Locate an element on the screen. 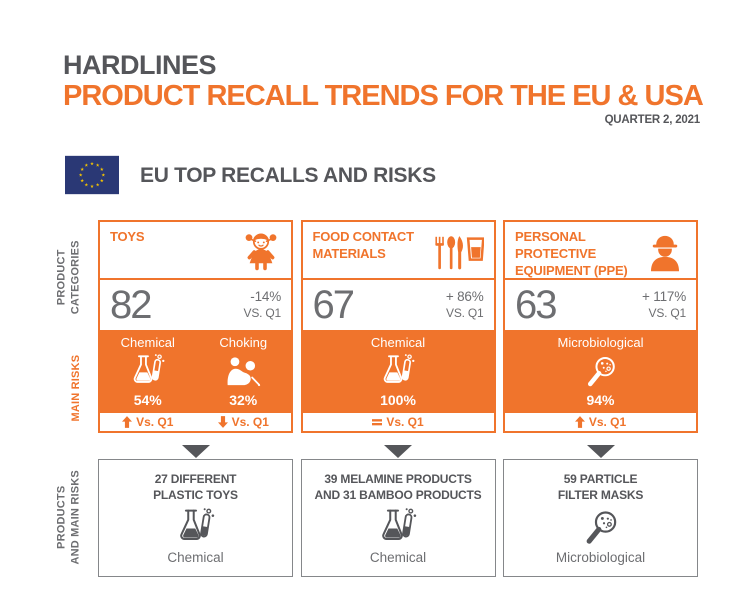  row-label-line: PRODUCTS is located at coordinates (61, 517).